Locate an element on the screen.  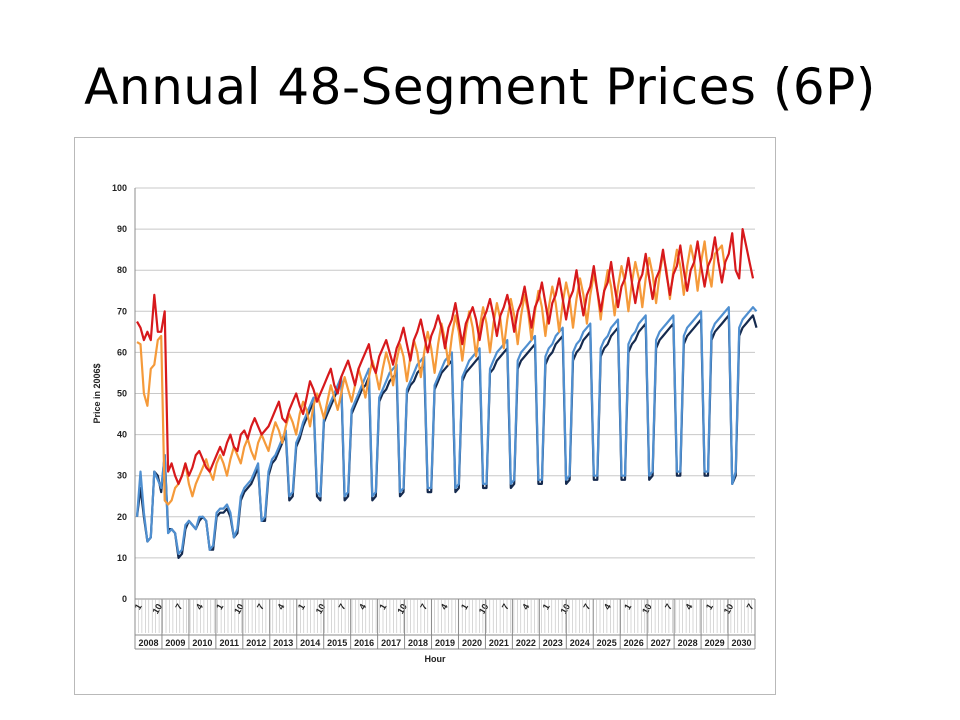
x-year-label: 2027 is located at coordinates (661, 643).